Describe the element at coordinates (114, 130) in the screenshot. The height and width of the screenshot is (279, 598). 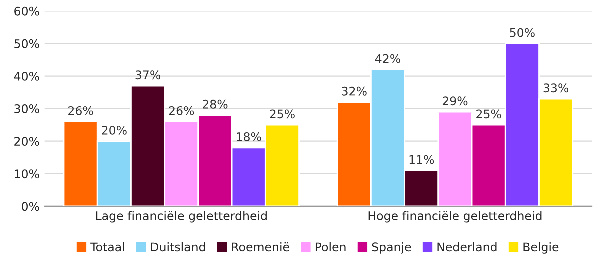
I see `data-label: 20%` at that location.